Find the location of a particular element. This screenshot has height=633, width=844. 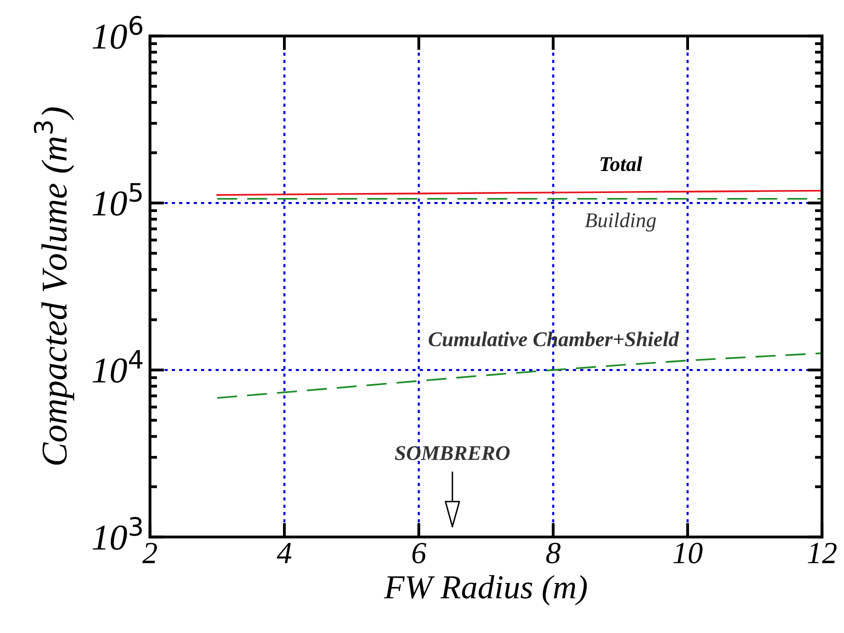

x-tick-label: 12 is located at coordinates (822, 553).